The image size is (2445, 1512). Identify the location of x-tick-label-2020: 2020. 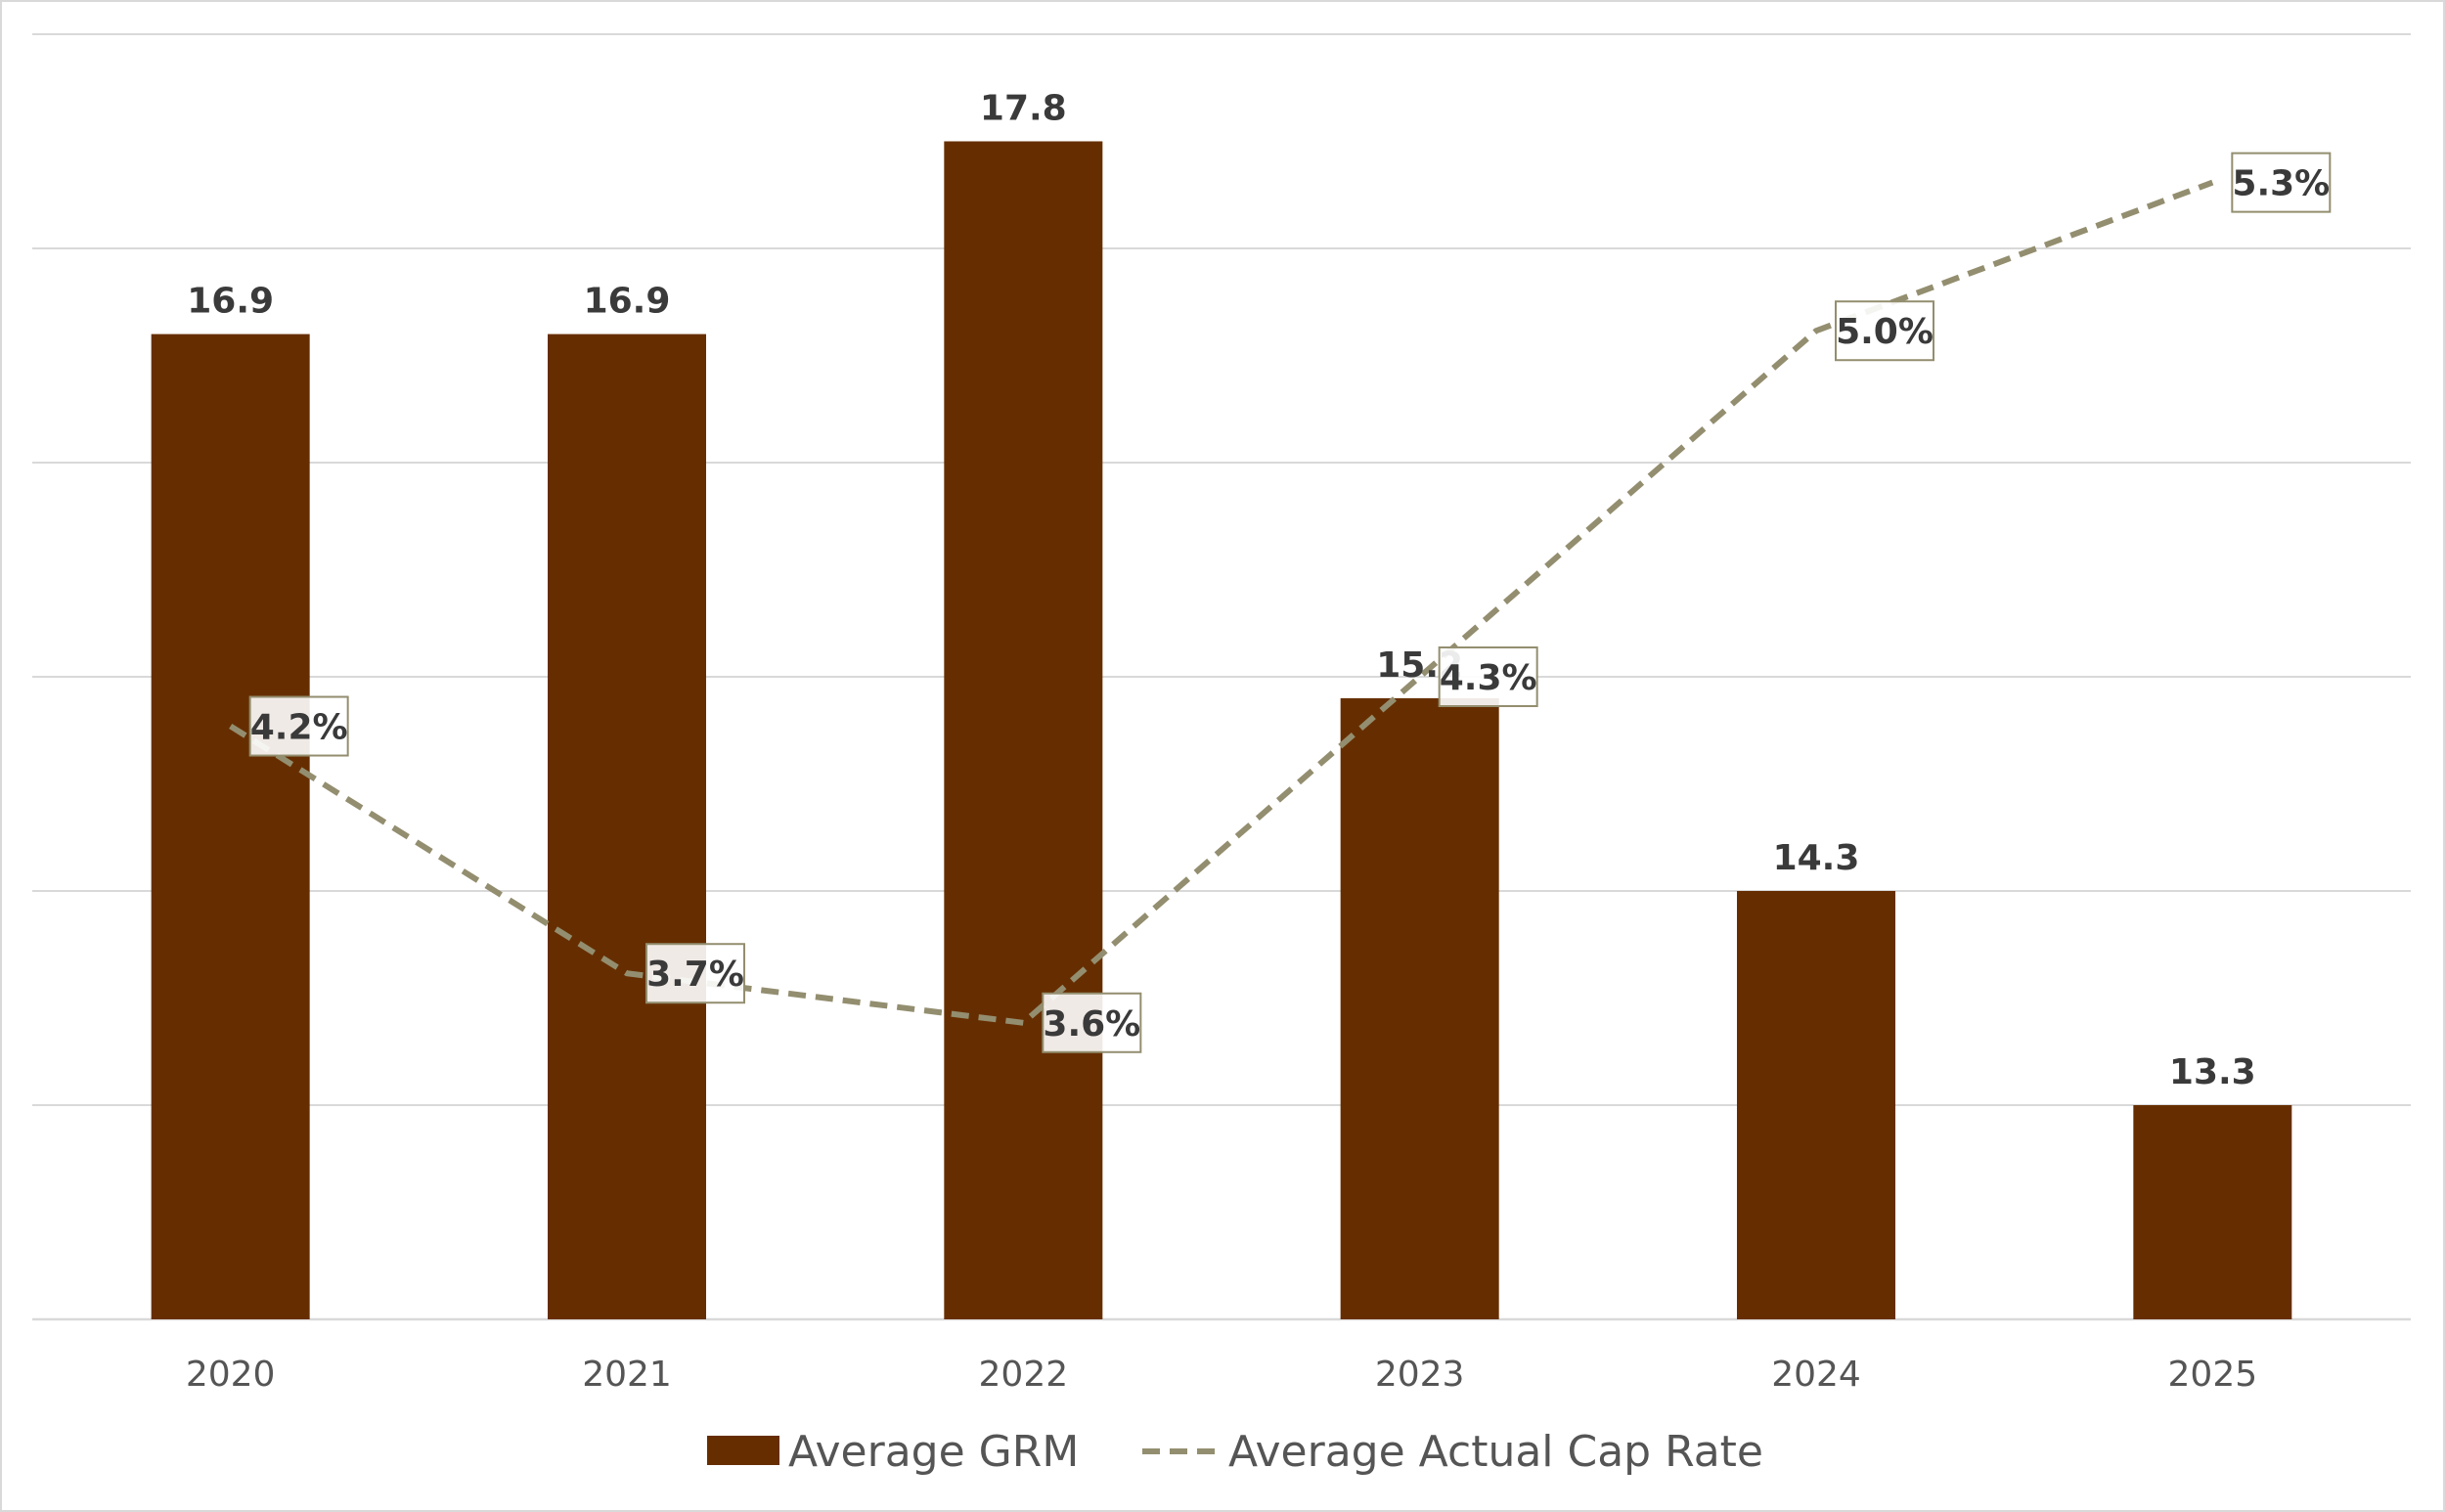
(231, 1375).